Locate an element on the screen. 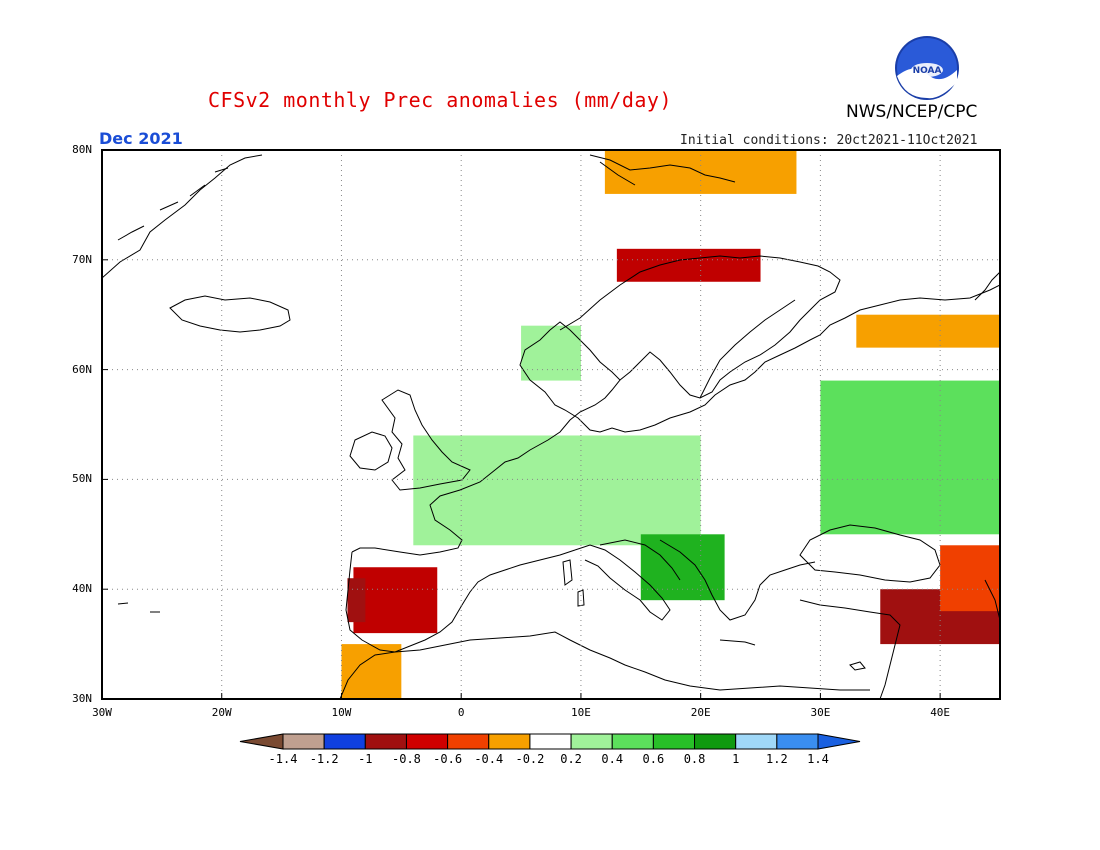 The height and width of the screenshot is (850, 1100). lon-tick-label: 10E is located at coordinates (580, 712).